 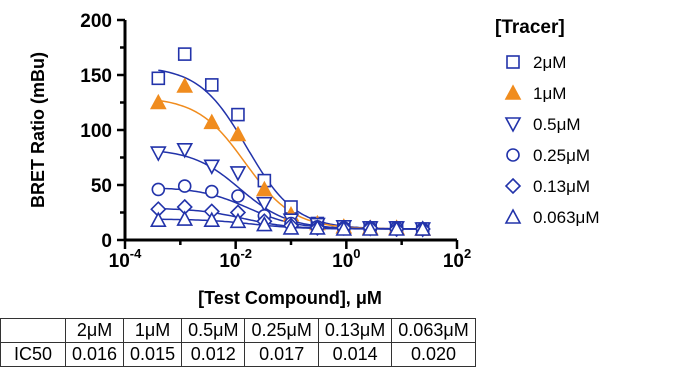 What do you see at coordinates (153, 354) in the screenshot?
I see `table-cell: 0.015` at bounding box center [153, 354].